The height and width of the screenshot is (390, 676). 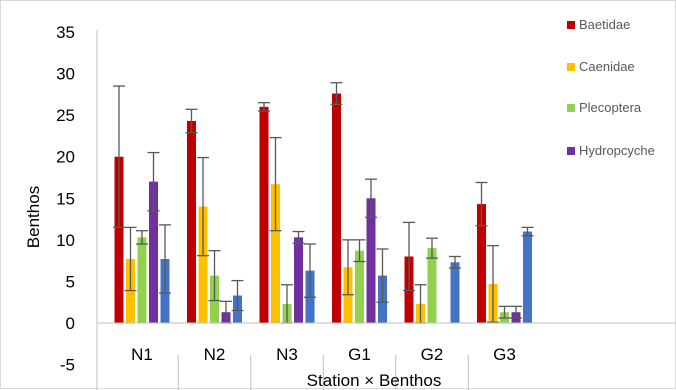 What do you see at coordinates (504, 354) in the screenshot?
I see `x-tick-label: G3` at bounding box center [504, 354].